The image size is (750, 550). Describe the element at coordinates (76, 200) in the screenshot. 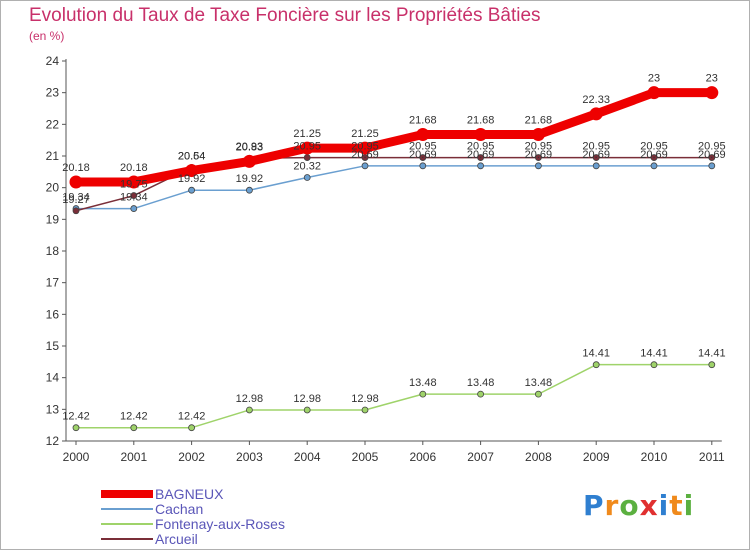

I see `data-label: 19.27` at that location.